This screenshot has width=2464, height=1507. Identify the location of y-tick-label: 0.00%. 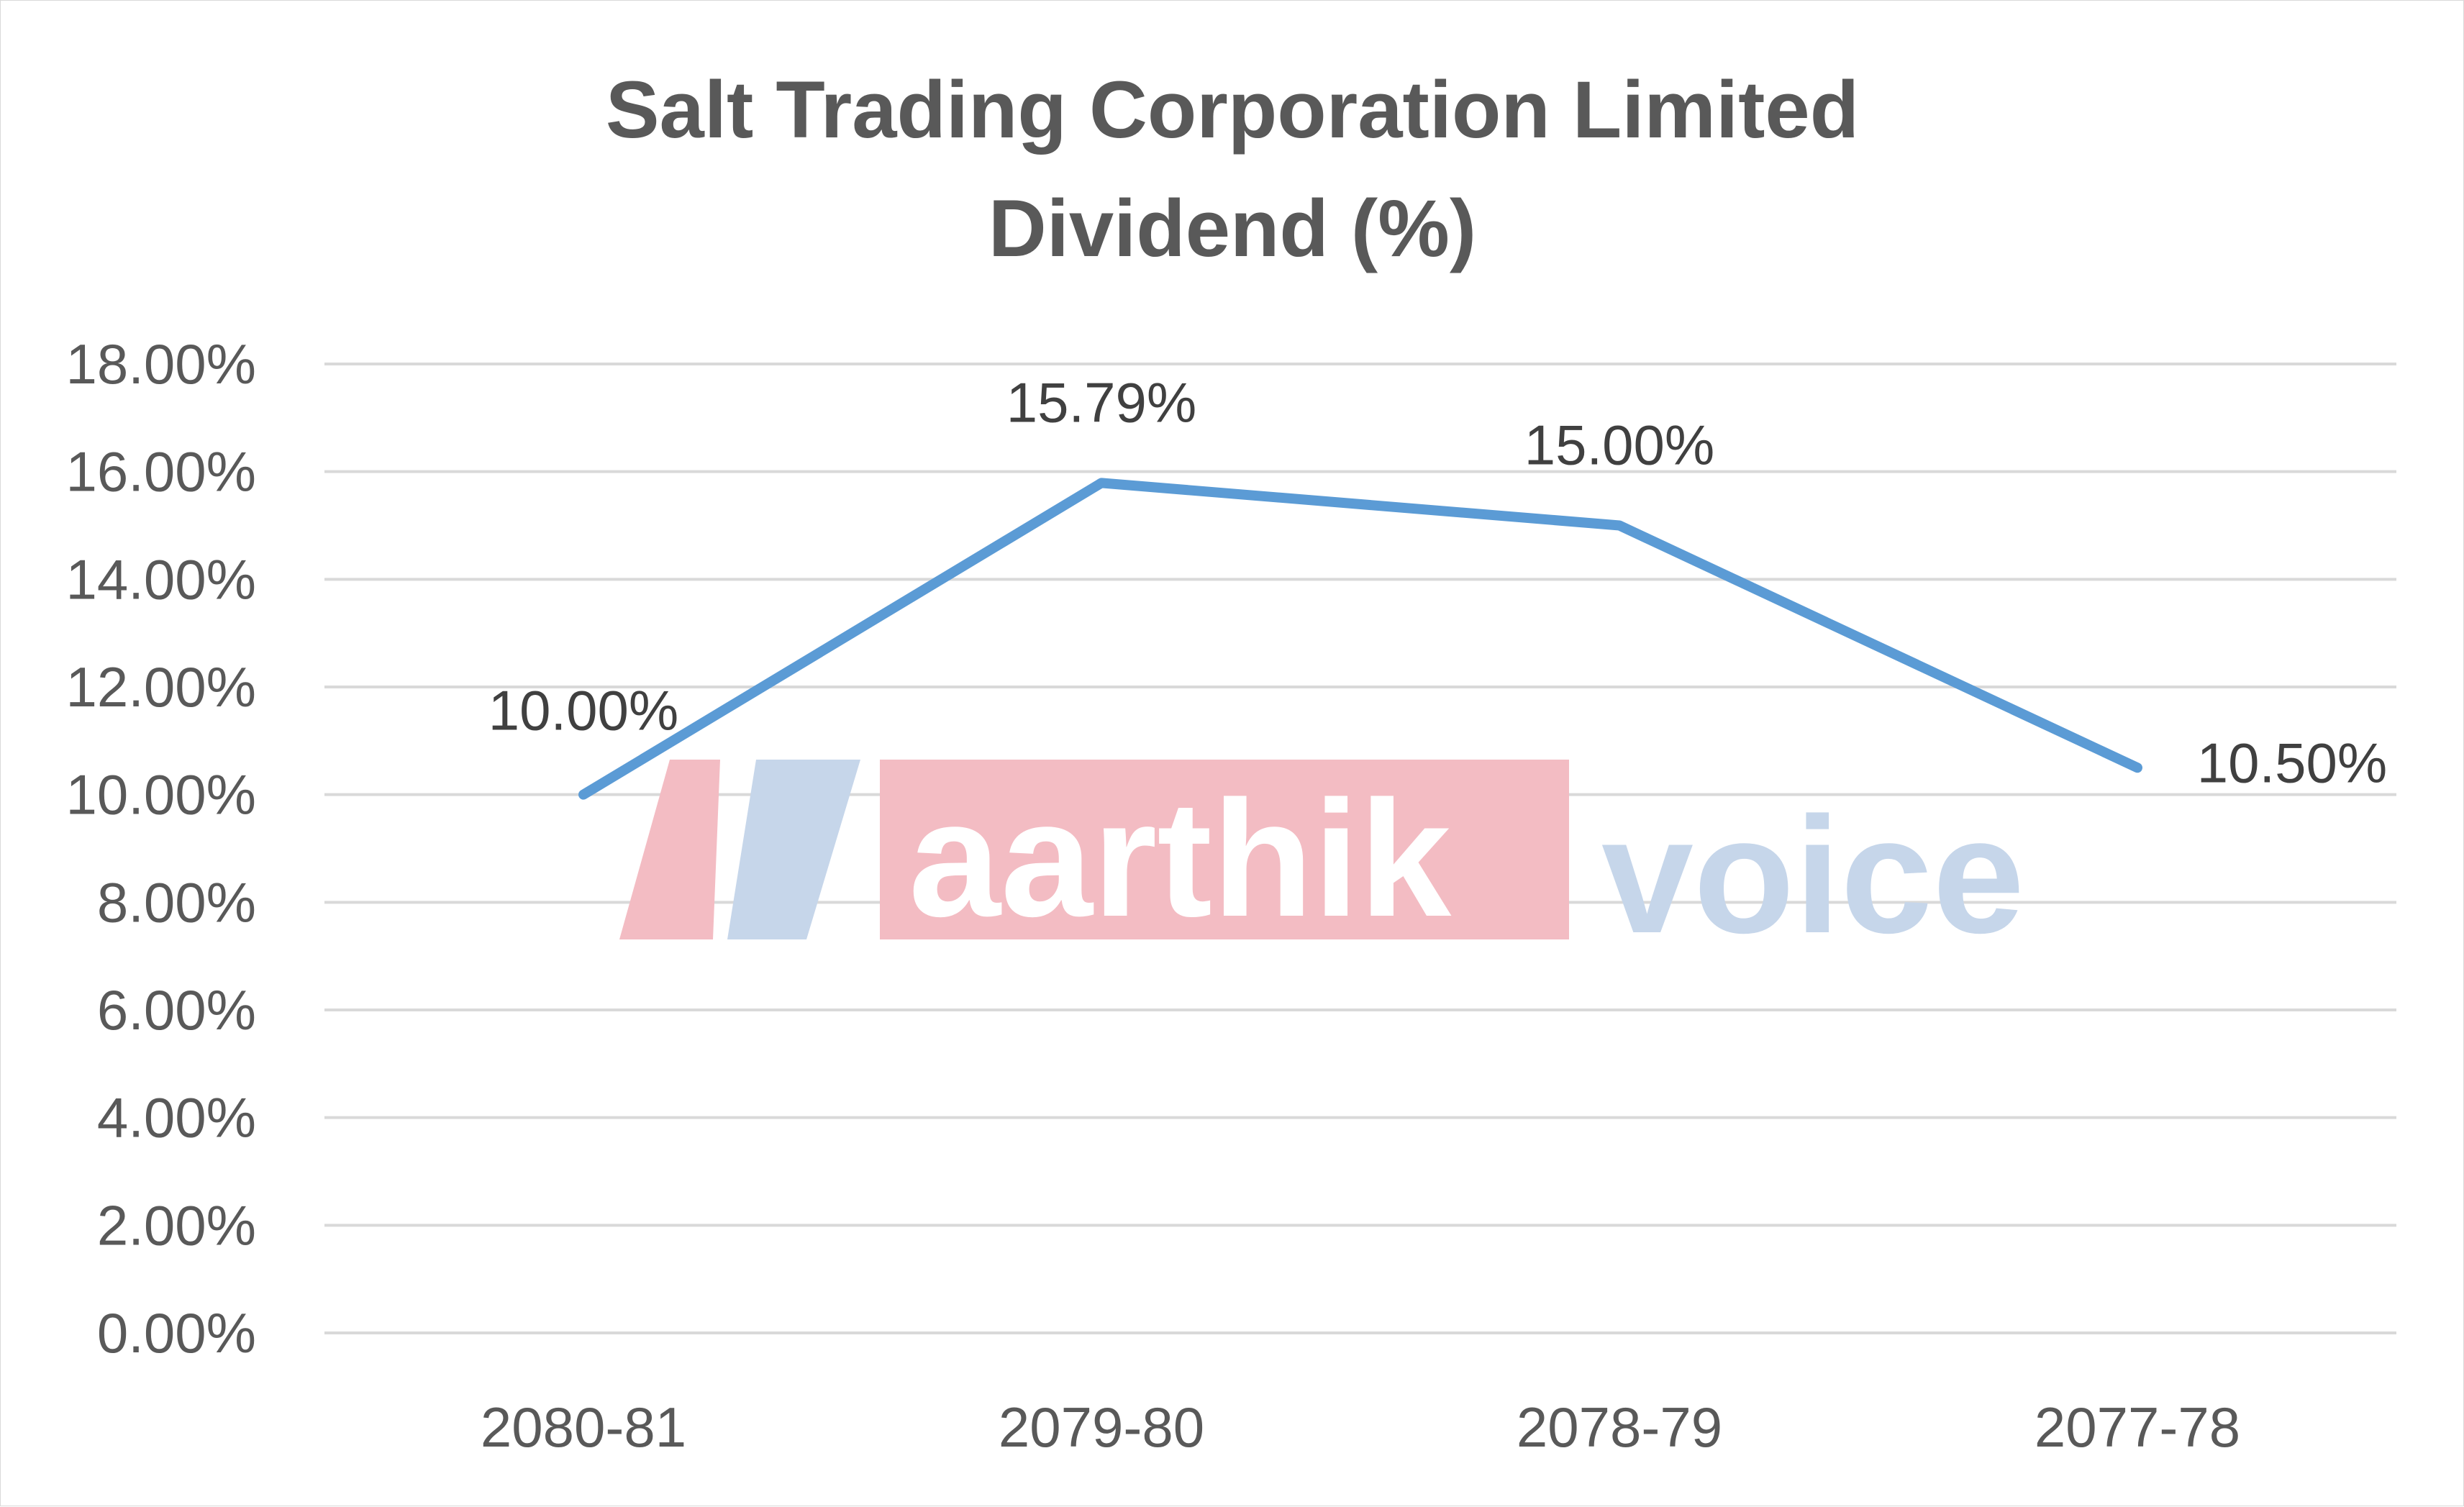
(176, 1333).